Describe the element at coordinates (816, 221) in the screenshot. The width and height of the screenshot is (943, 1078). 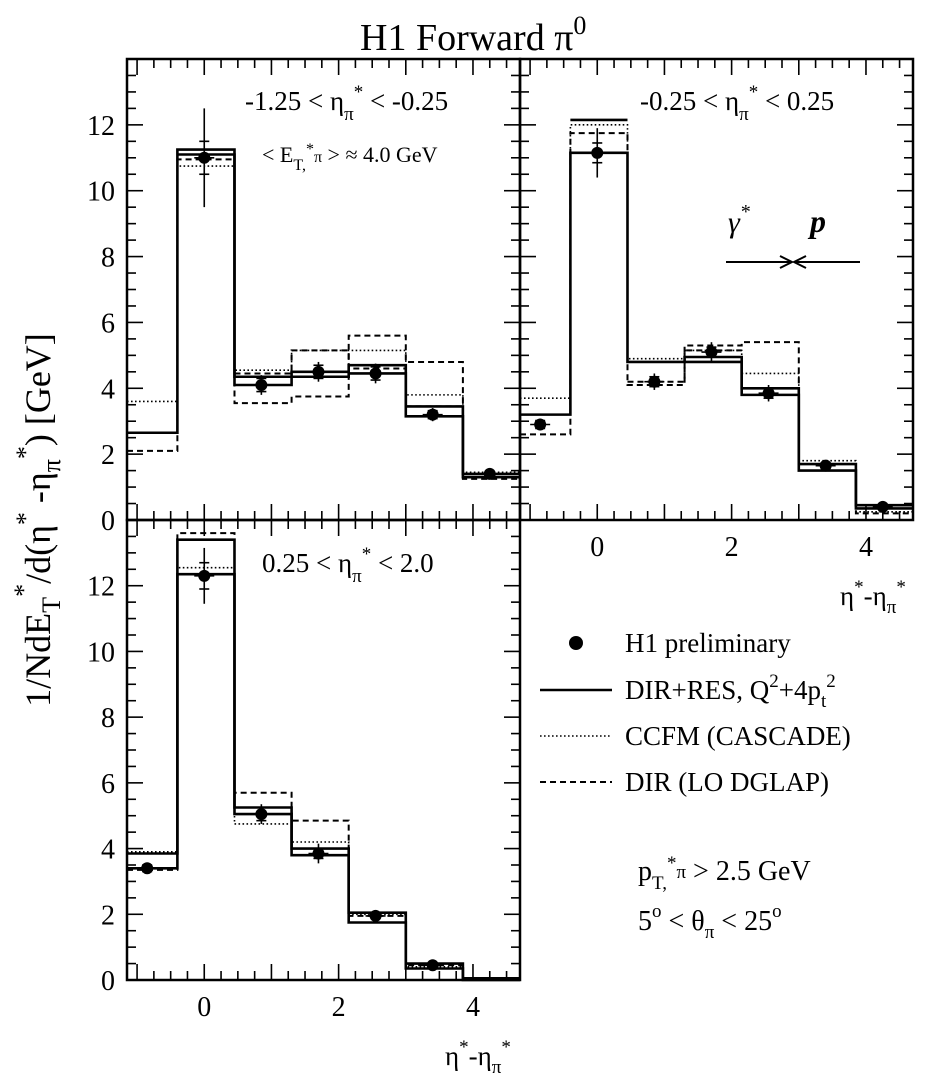
I see `proton-label: p` at that location.